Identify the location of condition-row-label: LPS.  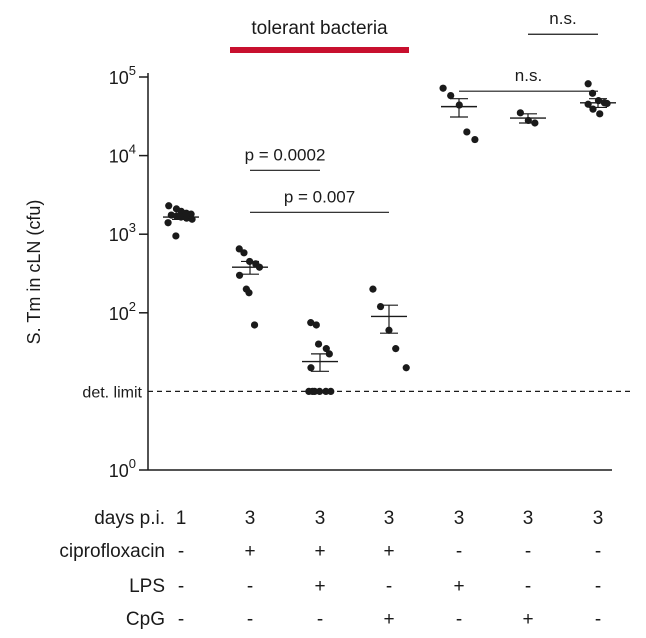
(147, 586).